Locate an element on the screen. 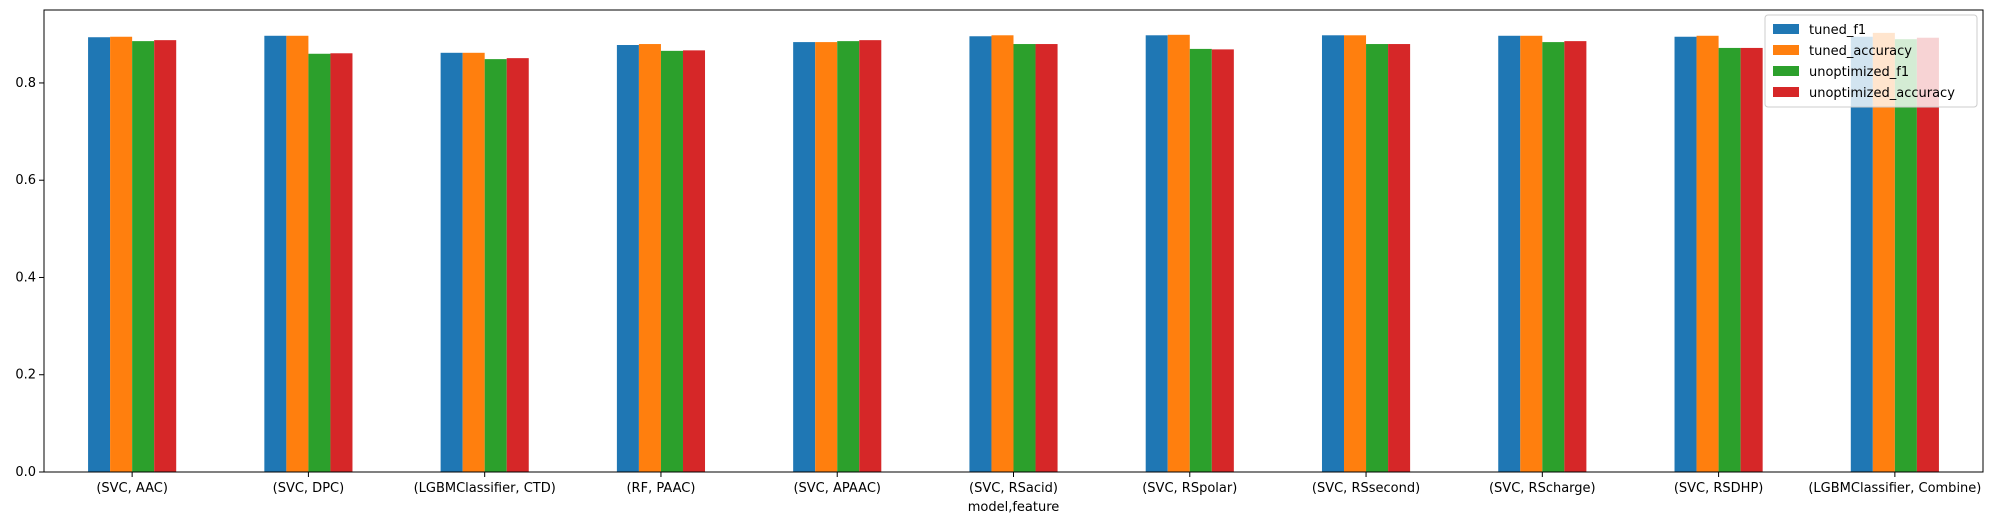 This screenshot has width=1993, height=525. x-tick-label: (LGBMClassifier, CTD) is located at coordinates (485, 488).